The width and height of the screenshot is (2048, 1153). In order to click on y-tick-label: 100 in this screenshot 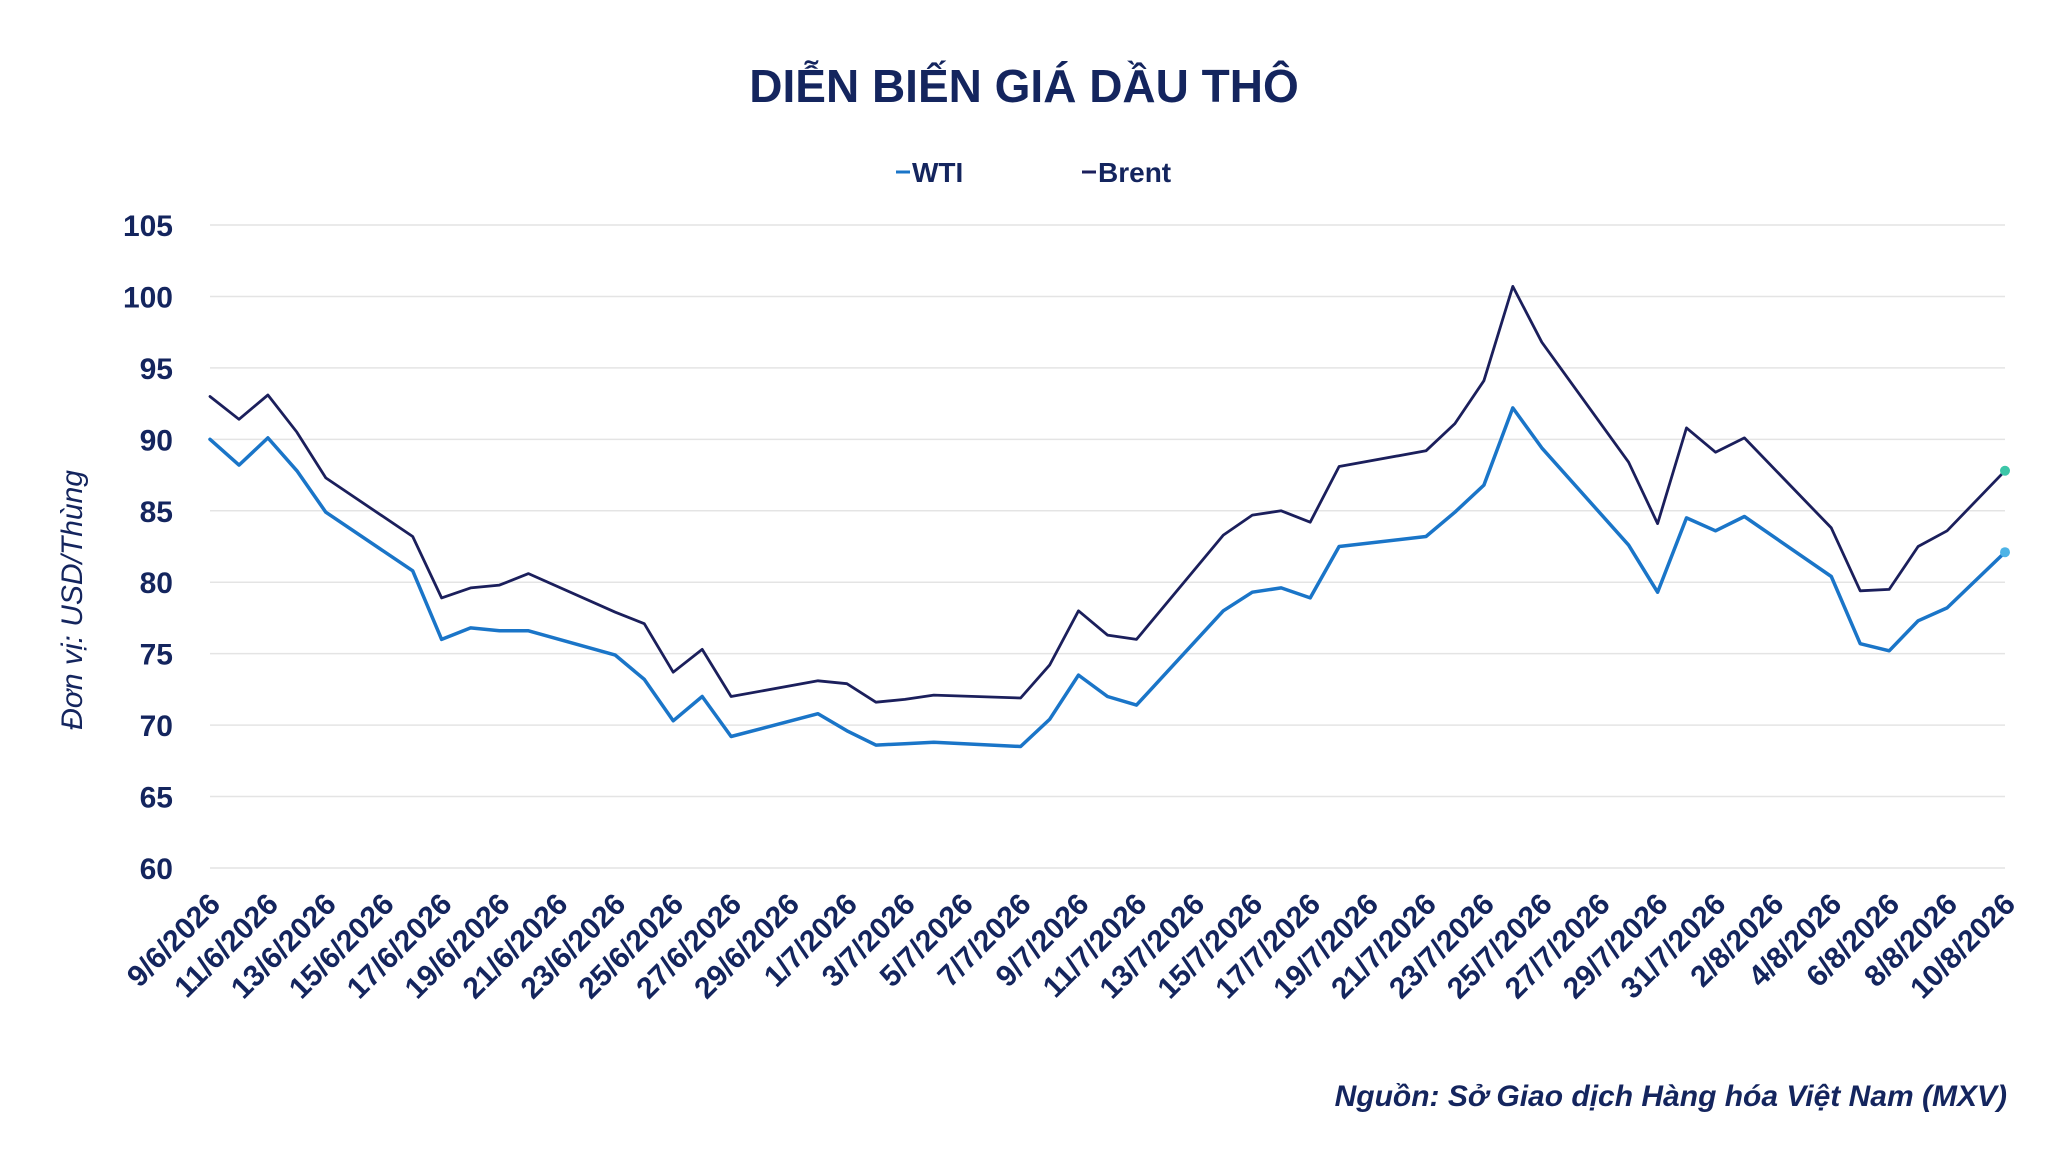, I will do `click(148, 297)`.